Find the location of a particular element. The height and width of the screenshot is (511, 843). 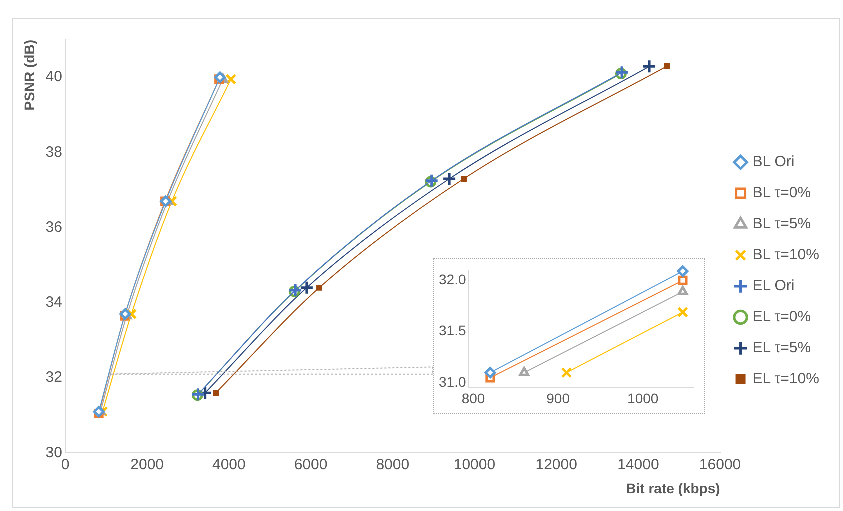

x-tick-label: 8000 is located at coordinates (393, 465).